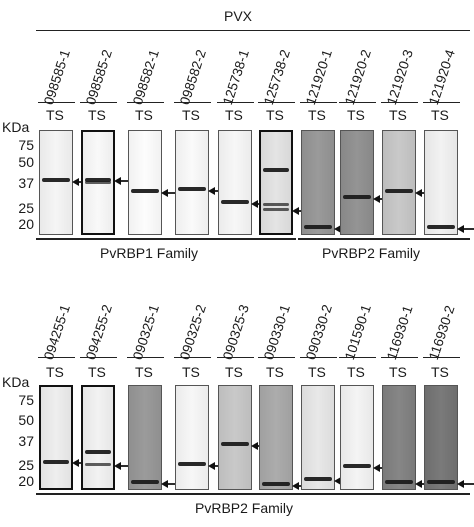  What do you see at coordinates (193, 77) in the screenshot?
I see `sample-label: 098582-2` at bounding box center [193, 77].